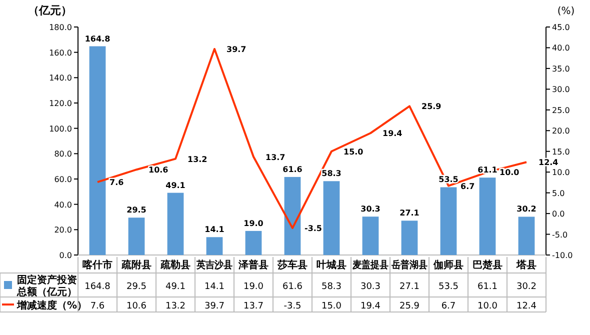 This screenshot has height=335, width=590. Describe the element at coordinates (236, 49) in the screenshot. I see `text: 39.7` at that location.